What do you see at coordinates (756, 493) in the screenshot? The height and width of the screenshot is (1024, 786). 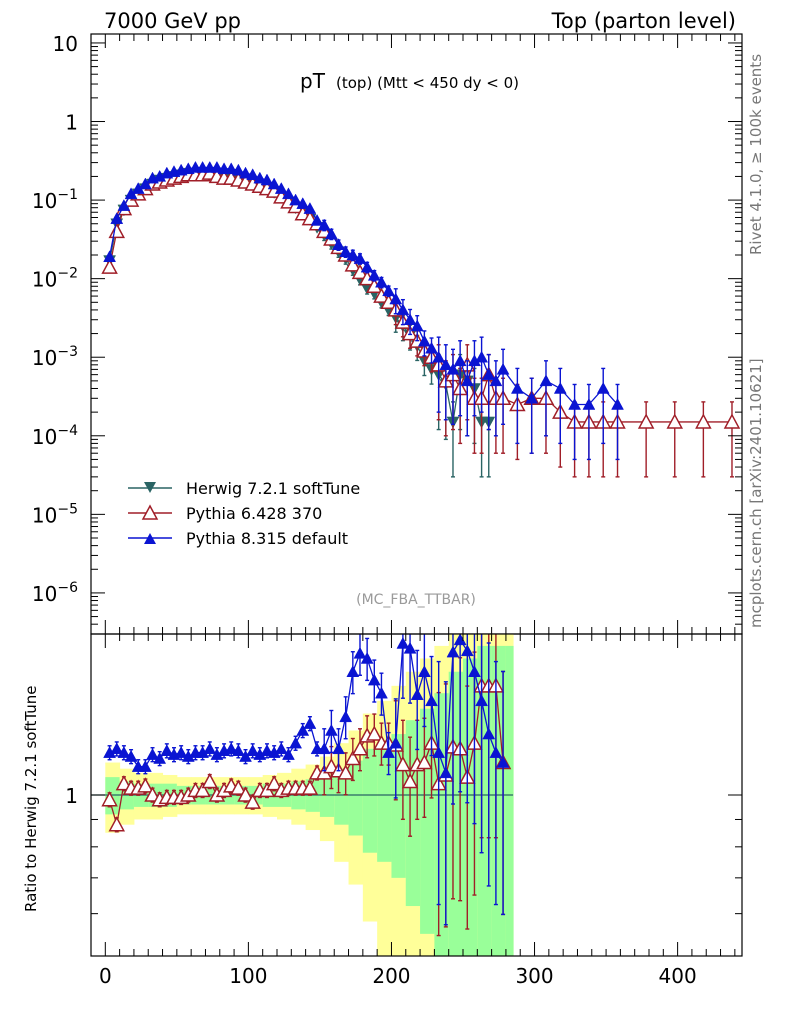 I see `mcplots-label: mcplots.cern.ch [arXiv:2401.10621]` at bounding box center [756, 493].